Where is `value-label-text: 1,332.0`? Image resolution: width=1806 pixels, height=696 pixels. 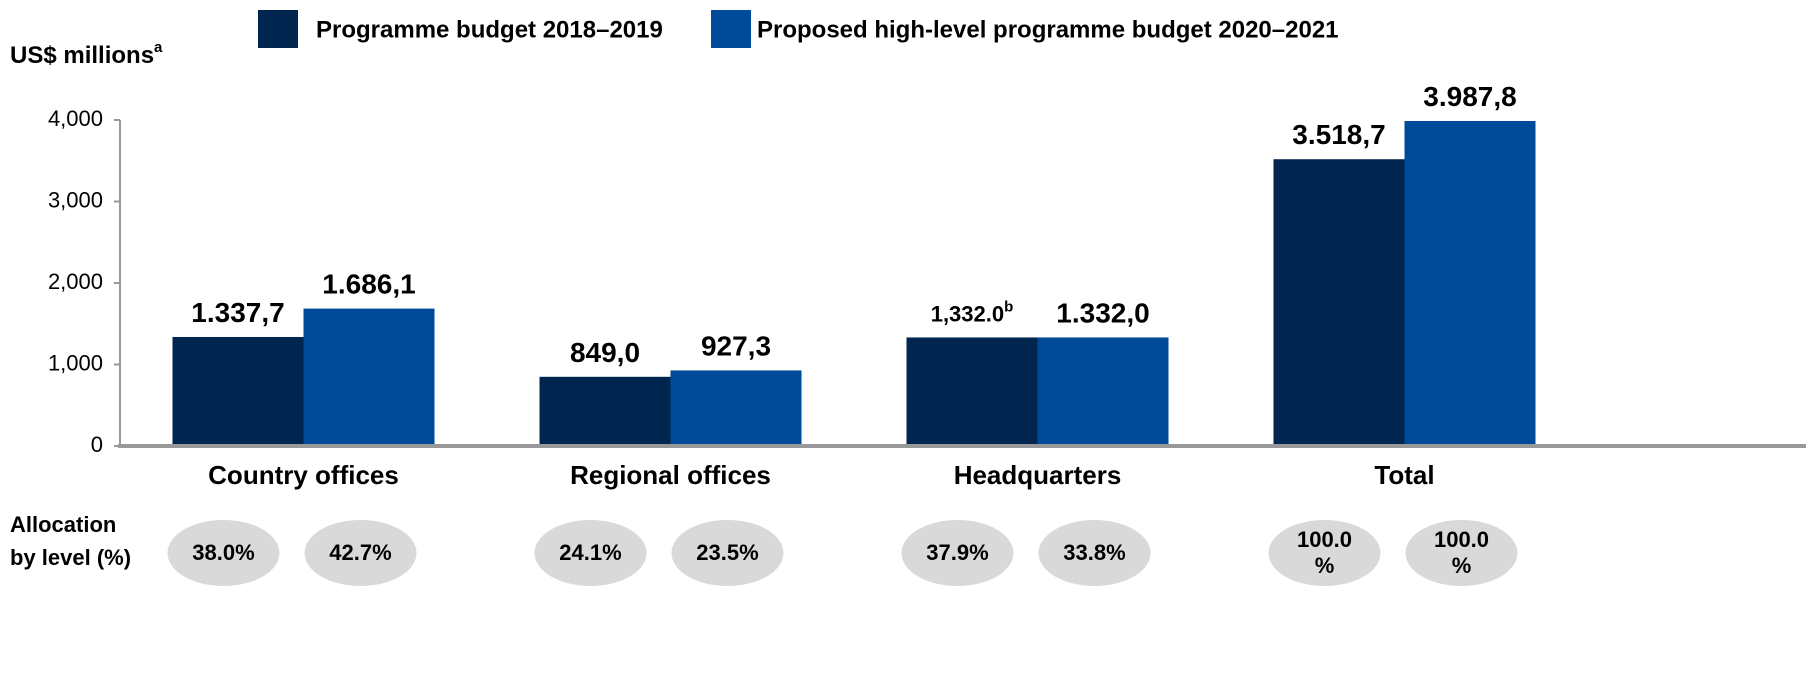 value-label-text: 1,332.0 is located at coordinates (967, 313).